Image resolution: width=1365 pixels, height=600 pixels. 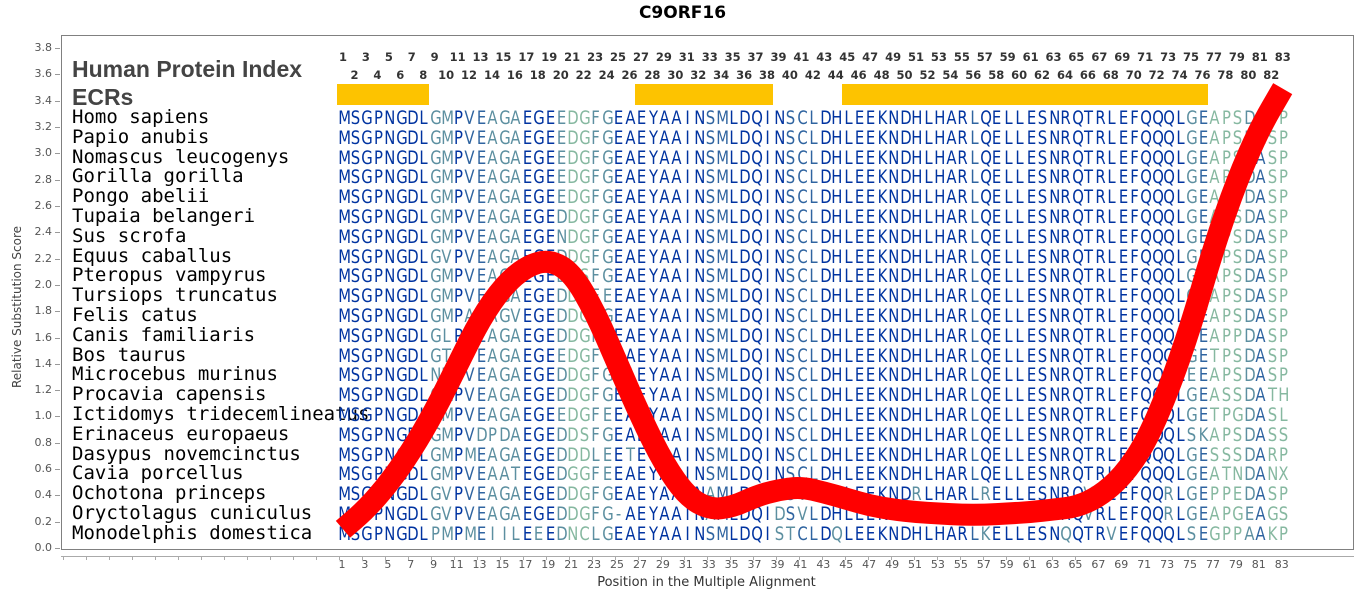 I want to click on residue: T, so click(x=1088, y=137).